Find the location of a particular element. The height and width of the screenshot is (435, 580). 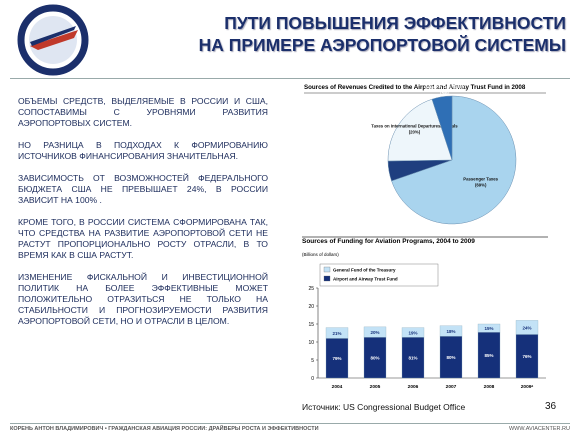

legend-label: General Fund of the Treasury is located at coordinates (364, 270).